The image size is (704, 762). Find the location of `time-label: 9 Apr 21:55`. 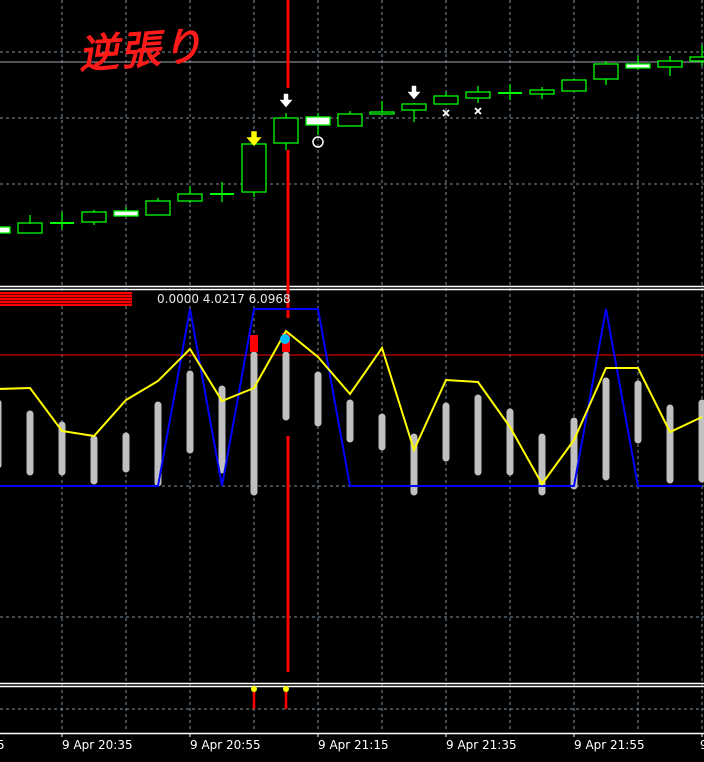

time-label: 9 Apr 21:55 is located at coordinates (609, 745).